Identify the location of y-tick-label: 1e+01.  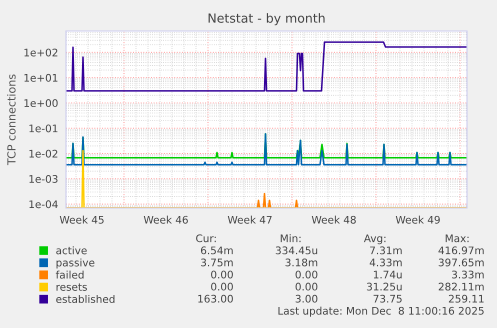
(41, 78).